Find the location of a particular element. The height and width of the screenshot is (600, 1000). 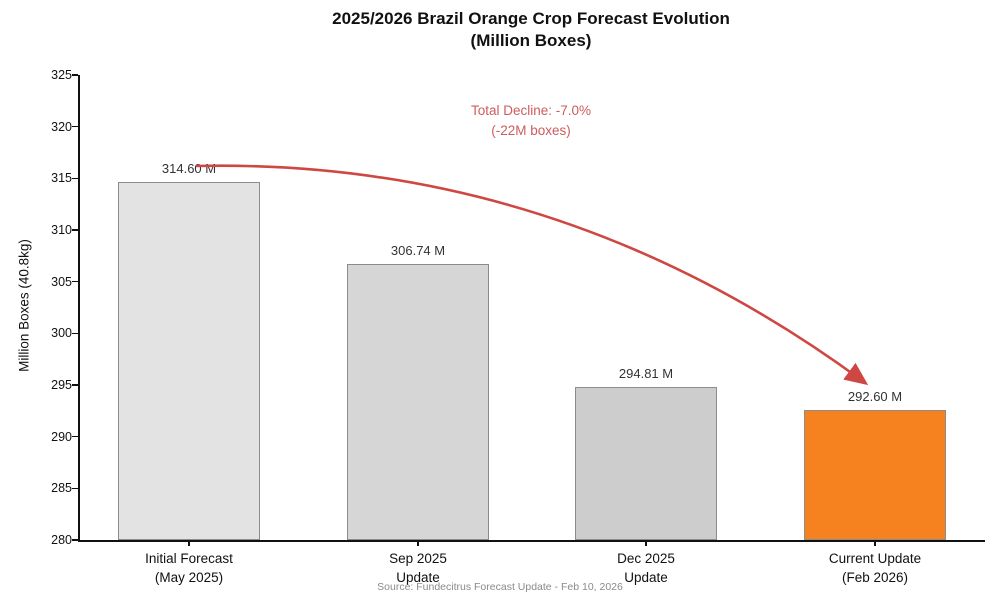

y-tick-label: 320 is located at coordinates (61, 126).